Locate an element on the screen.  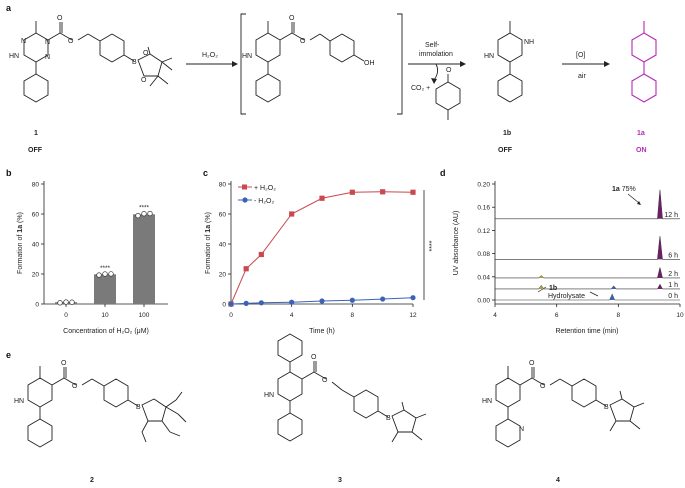
chart-c-ylabel: Formation of 1a (%) is located at coordinates (208, 243).